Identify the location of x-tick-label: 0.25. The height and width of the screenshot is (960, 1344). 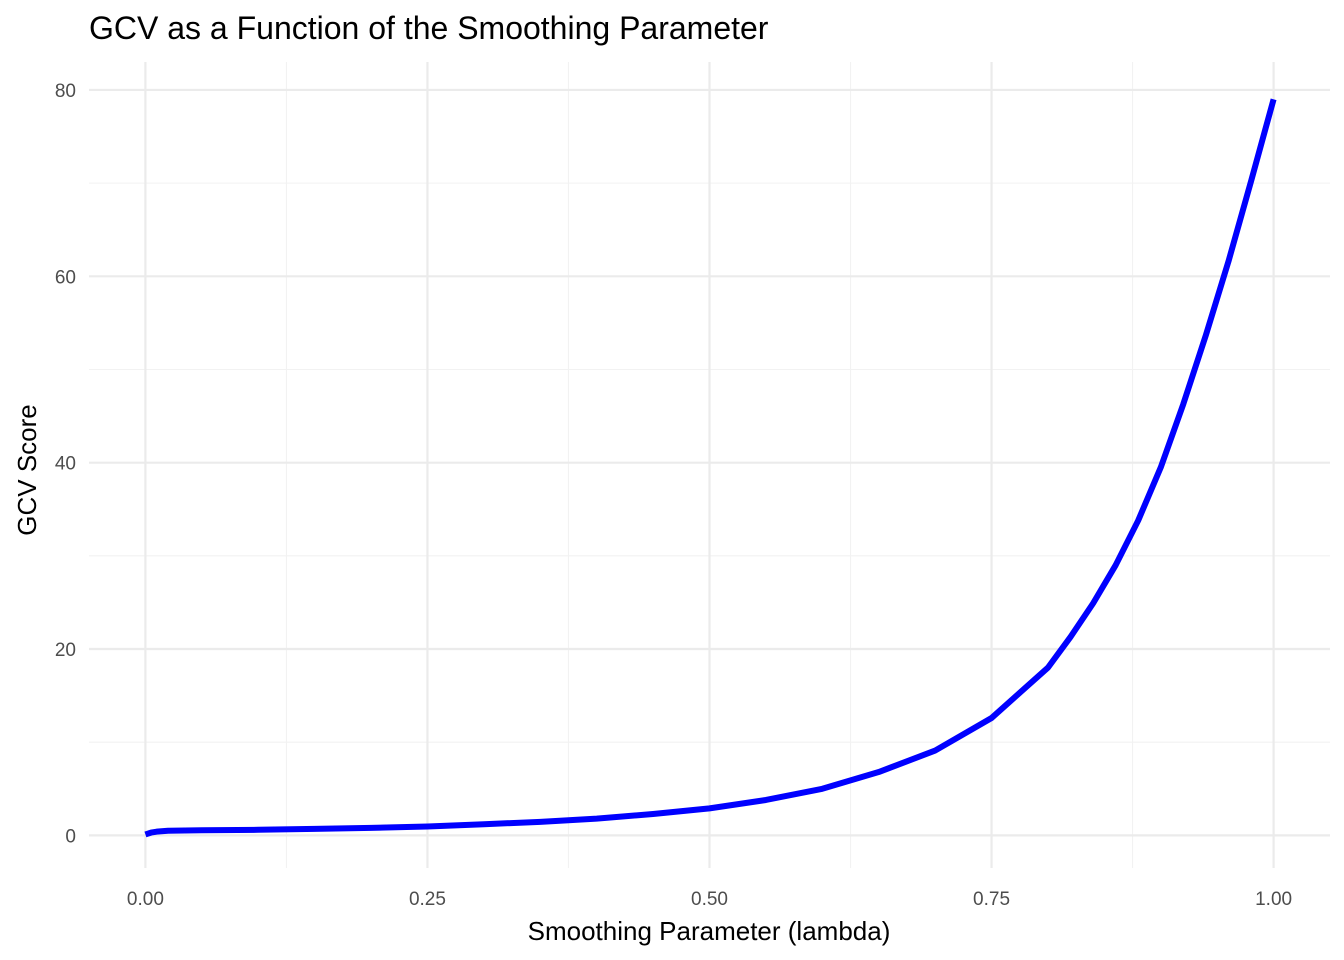
(427, 899).